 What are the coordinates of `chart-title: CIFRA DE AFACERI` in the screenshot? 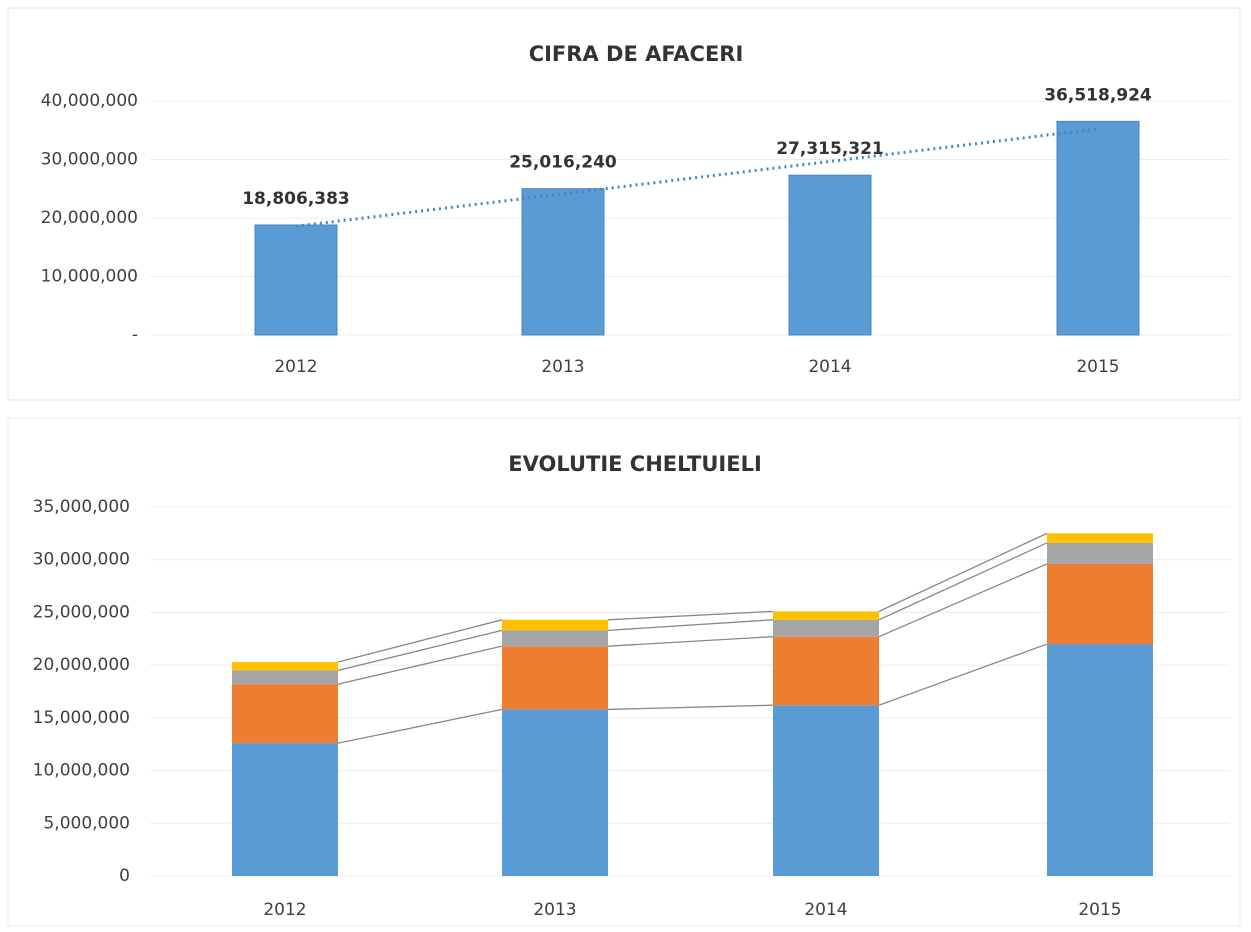 It's located at (636, 54).